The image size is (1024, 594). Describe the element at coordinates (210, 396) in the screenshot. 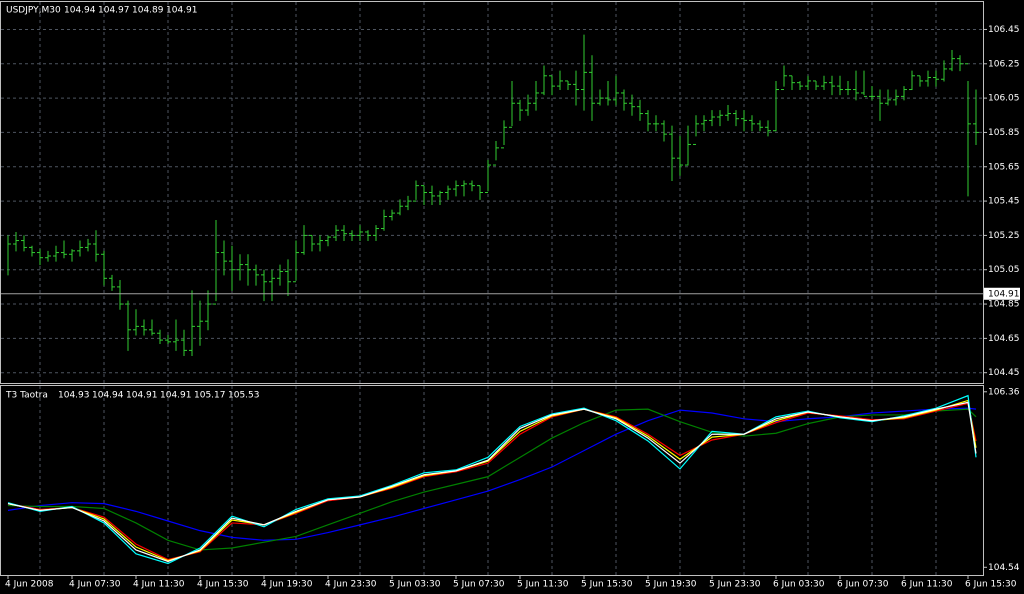

I see `indicator-value: 105.17` at that location.